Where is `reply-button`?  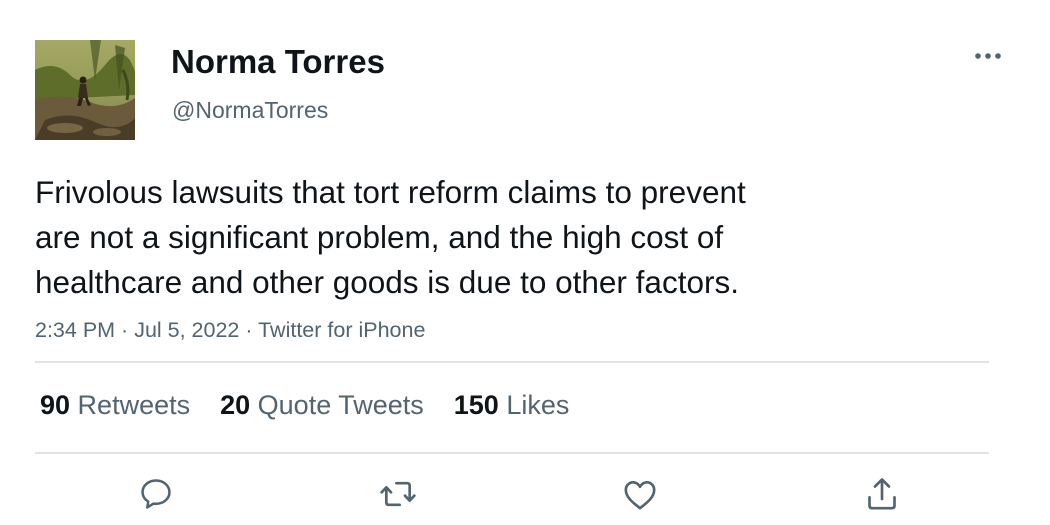 reply-button is located at coordinates (156, 494).